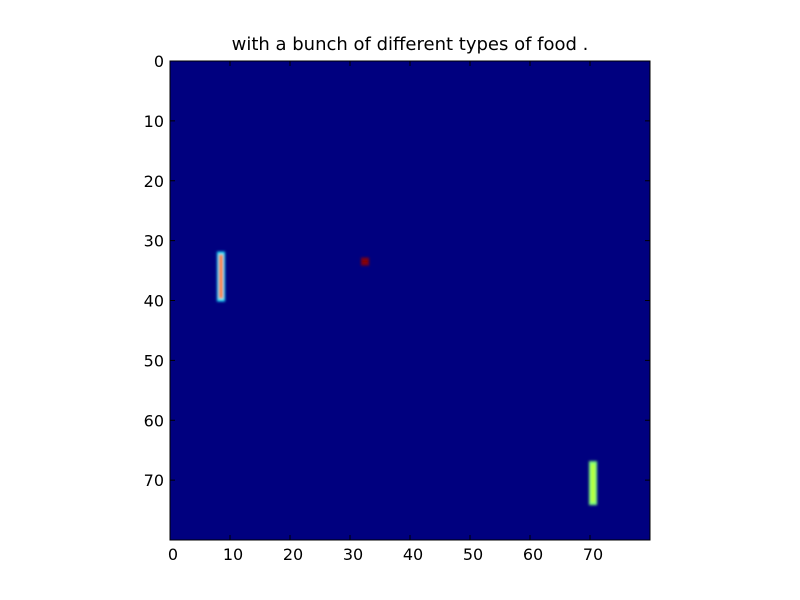  I want to click on x-tick-label: 50, so click(473, 554).